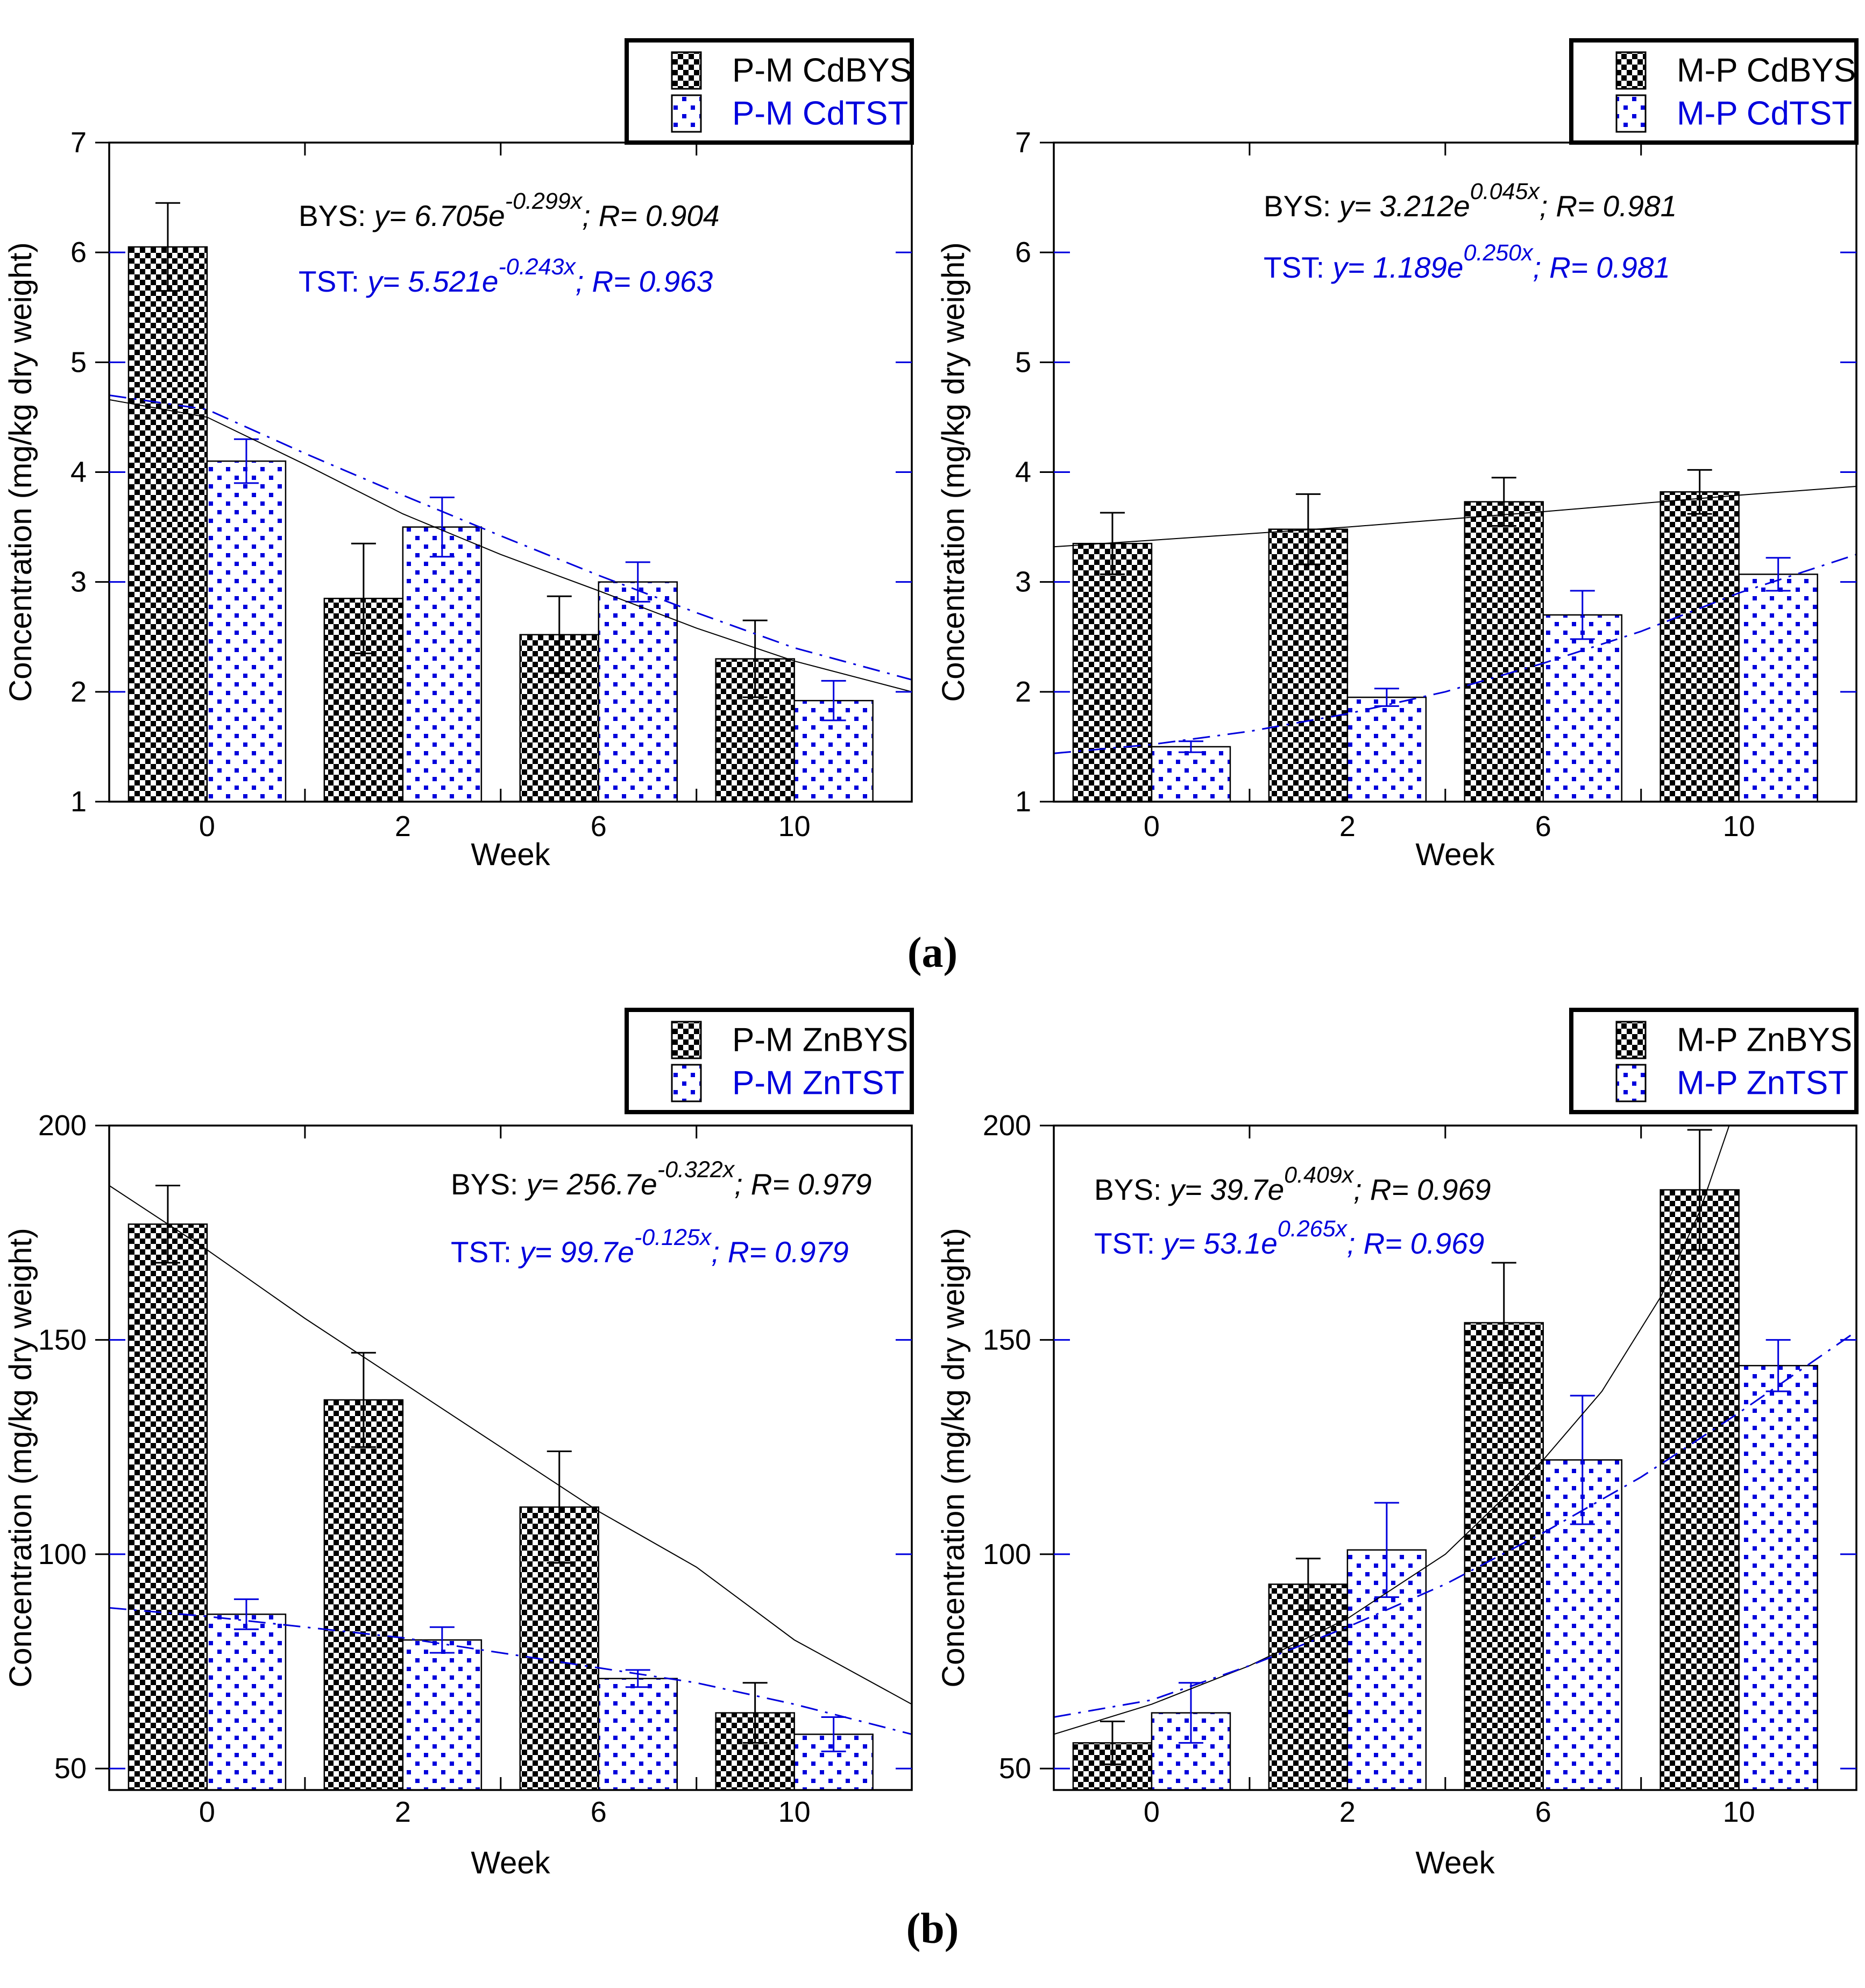 The image size is (1865, 1988). I want to click on legend-box: P-M ZnBYS P-M ZnTST, so click(770, 1061).